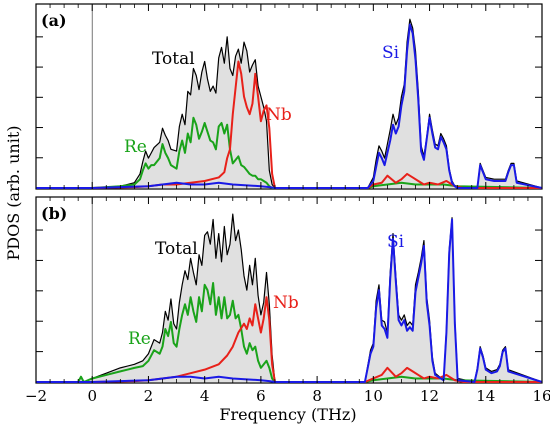  I want to click on x-axis-label: Frequency (THz), so click(287, 414).